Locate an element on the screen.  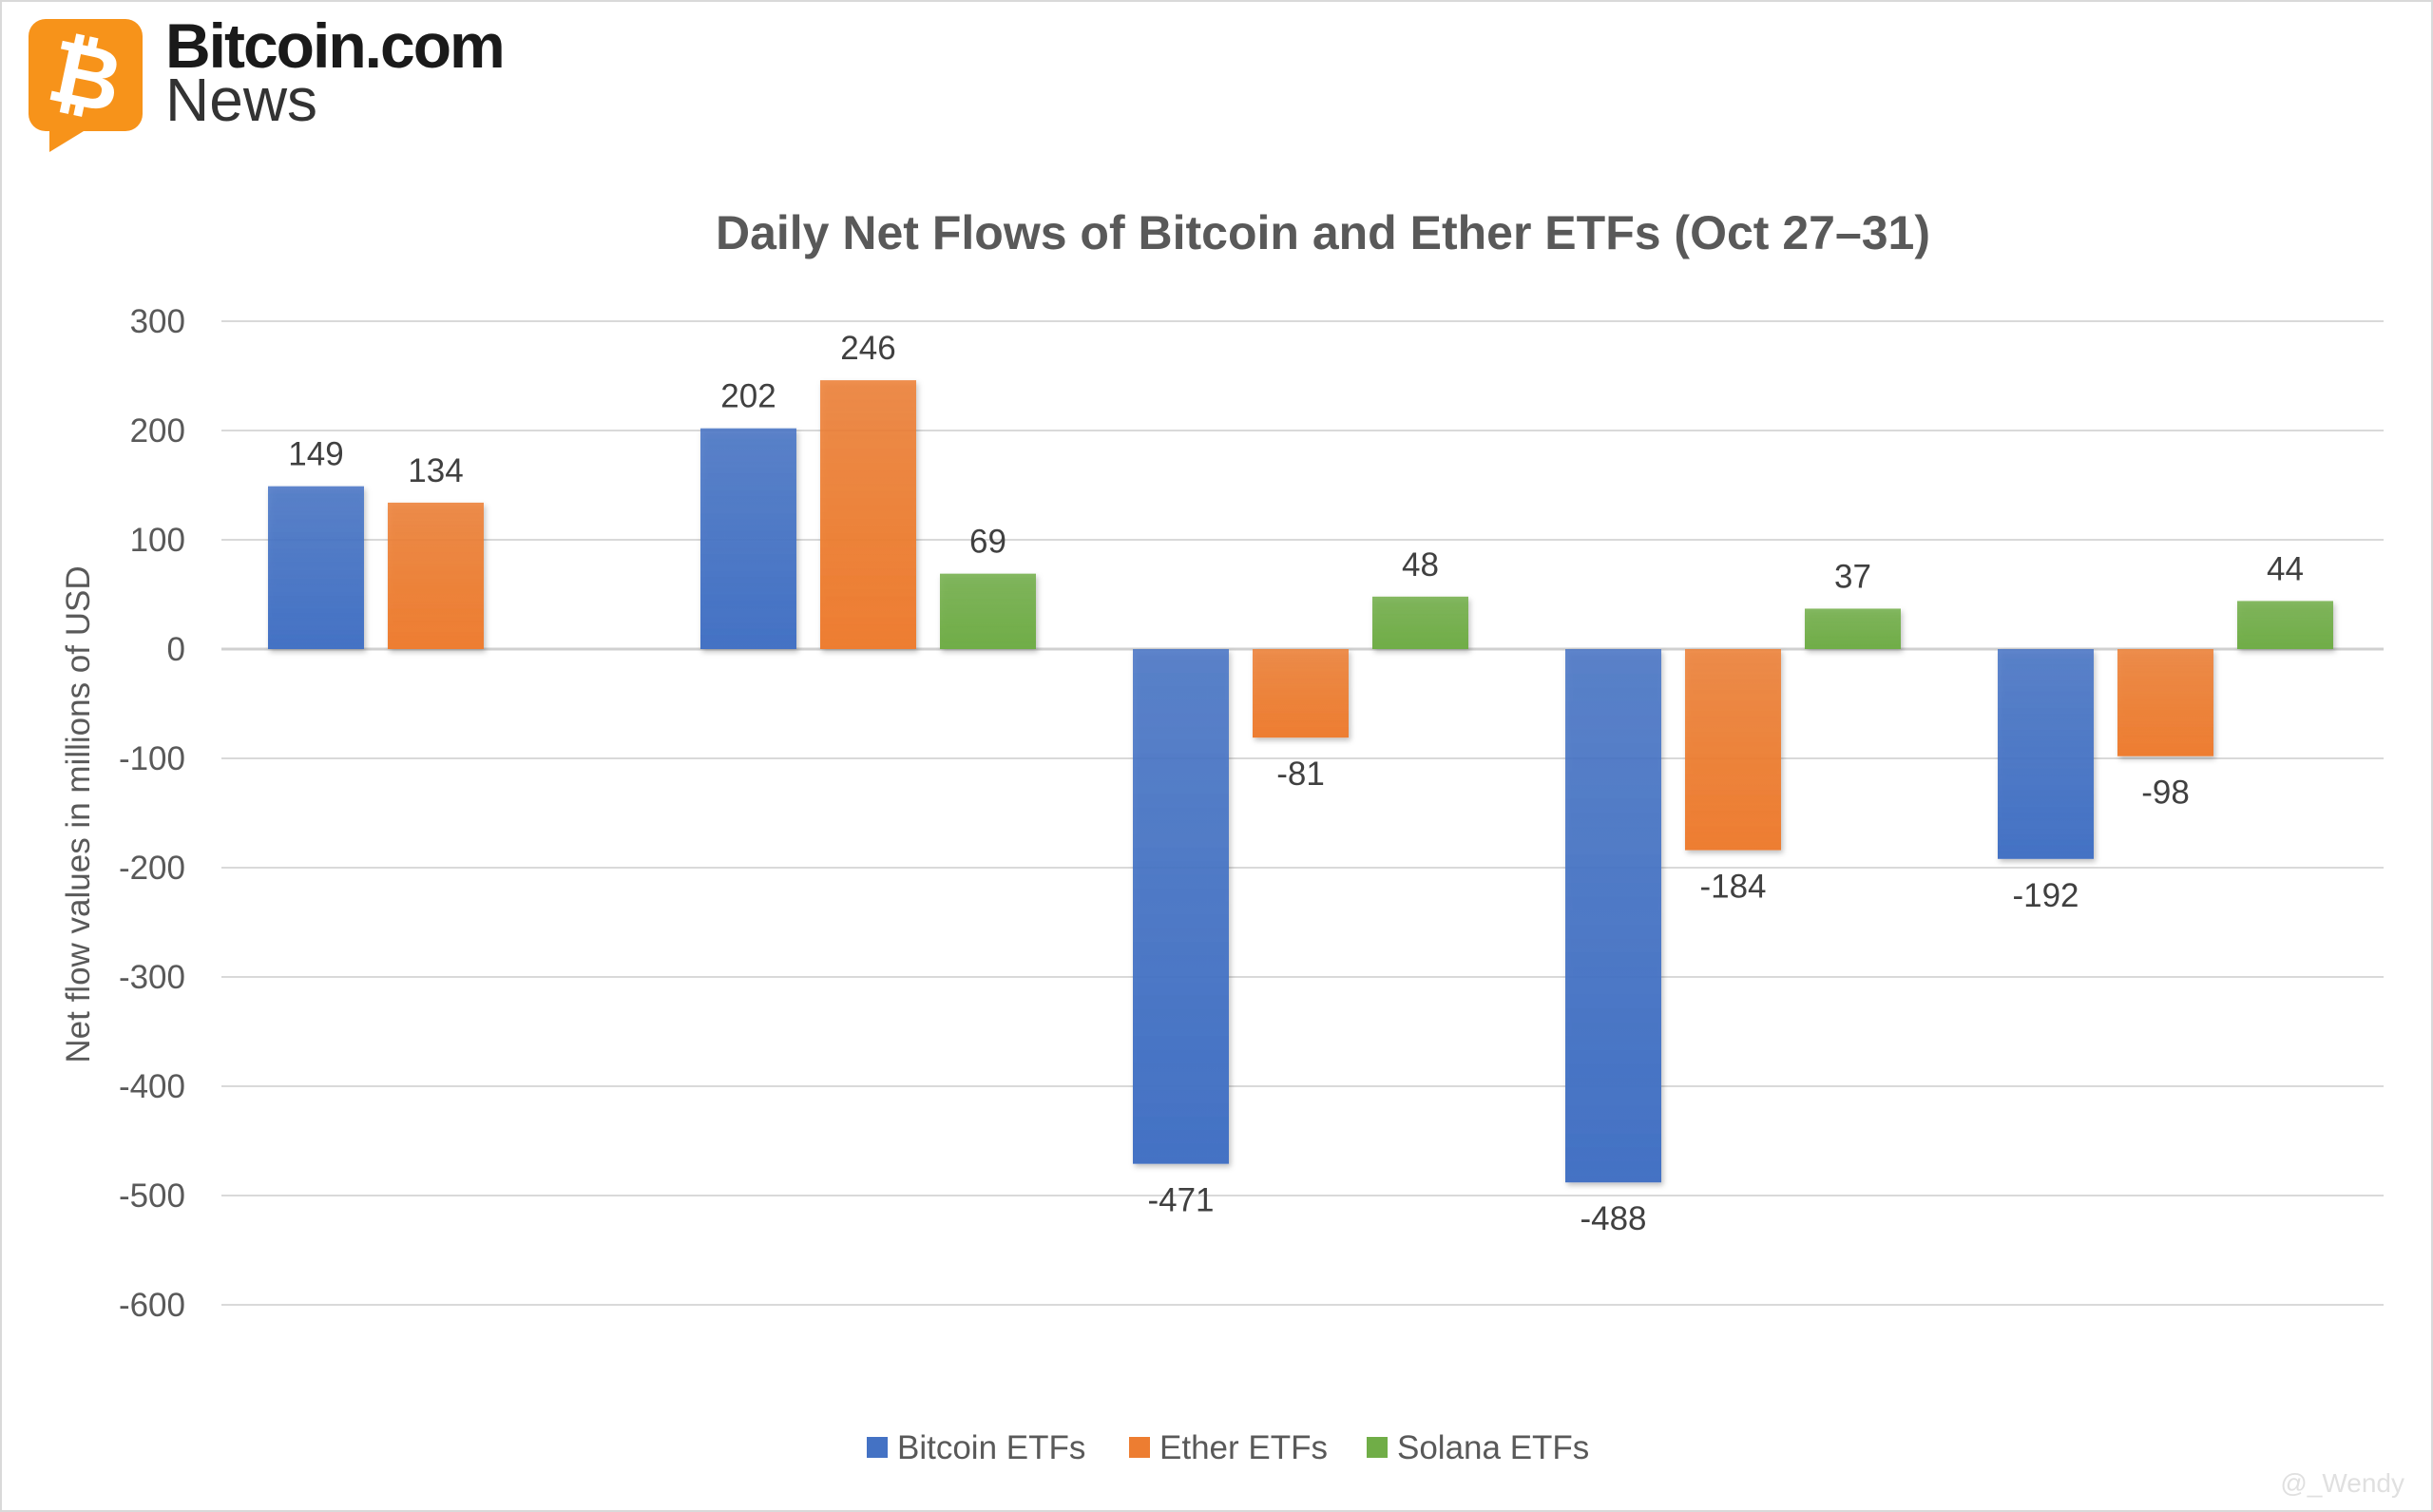
legend-label: Bitcoin ETFs is located at coordinates (991, 1447).